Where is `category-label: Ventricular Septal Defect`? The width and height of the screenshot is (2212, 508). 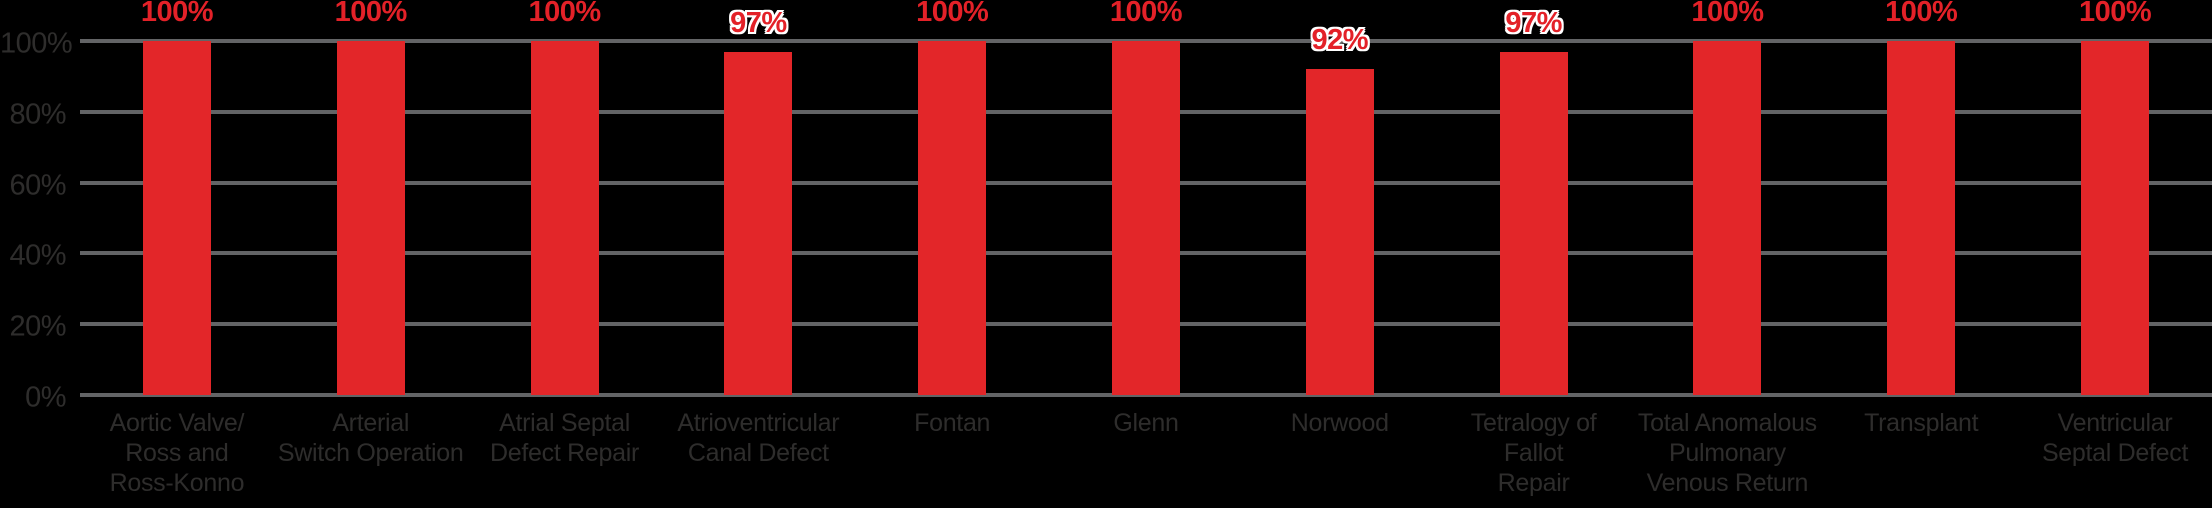 category-label: Ventricular Septal Defect is located at coordinates (2115, 438).